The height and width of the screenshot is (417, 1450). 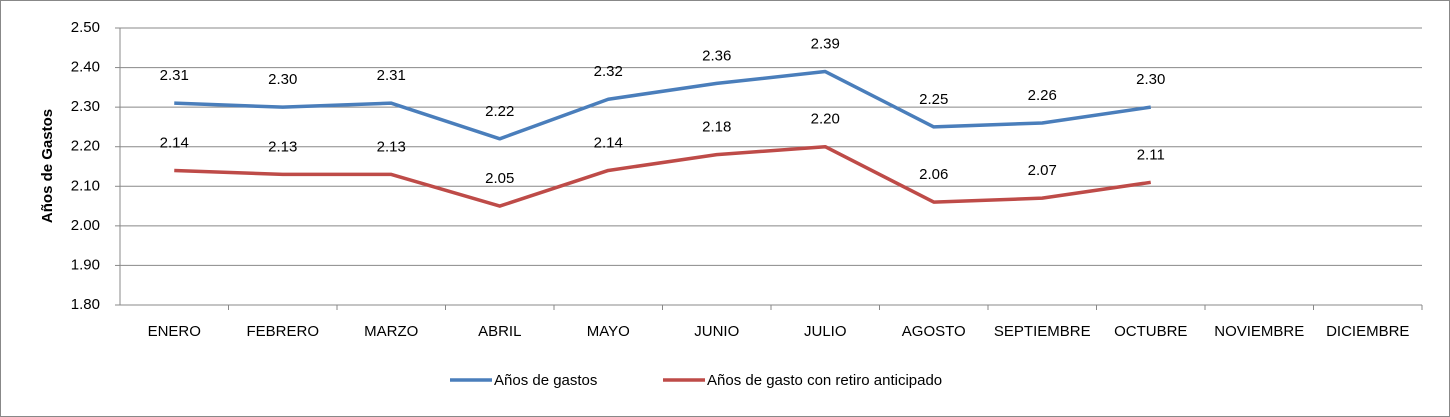 I want to click on x-tick-label: FEBRERO, so click(x=282, y=331).